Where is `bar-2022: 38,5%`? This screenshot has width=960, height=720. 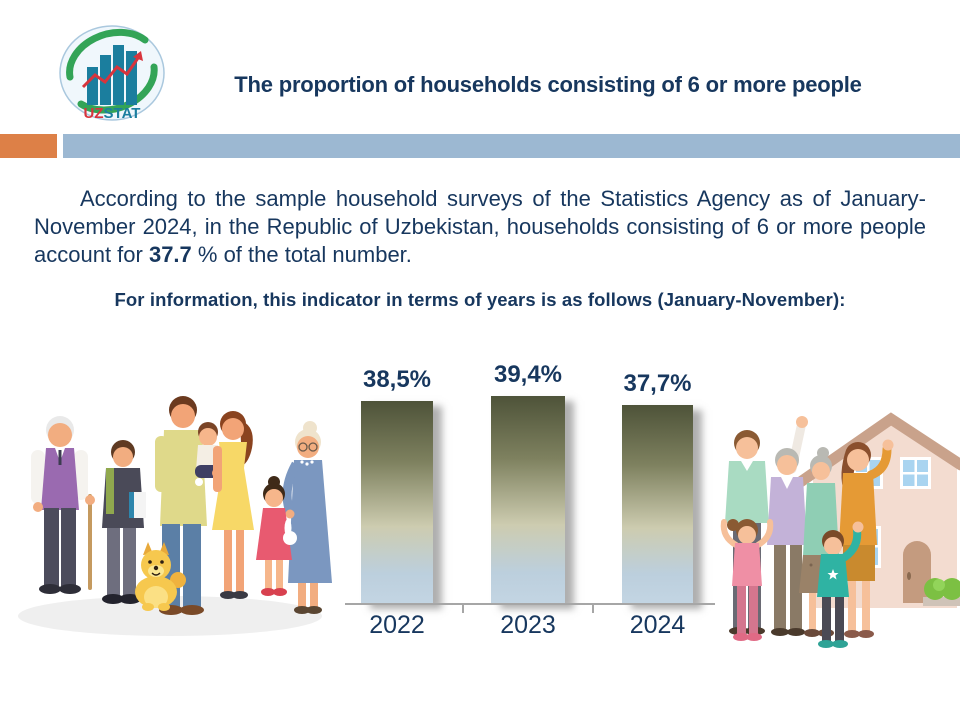
bar-2022: 38,5% is located at coordinates (397, 485).